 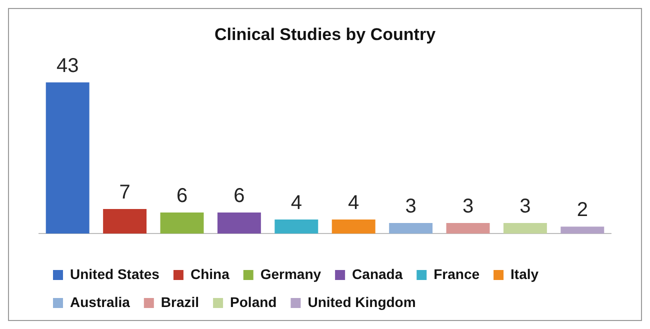 I want to click on legend-label: Canada, so click(x=377, y=274).